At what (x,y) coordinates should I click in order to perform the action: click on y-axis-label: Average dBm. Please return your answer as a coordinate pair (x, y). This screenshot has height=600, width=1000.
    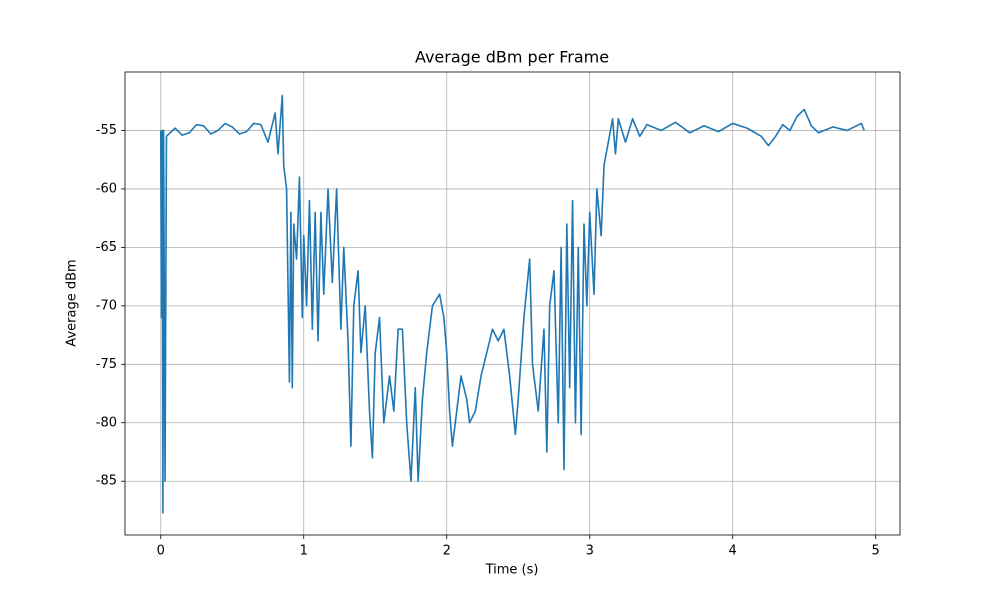
    Looking at the image, I should click on (72, 302).